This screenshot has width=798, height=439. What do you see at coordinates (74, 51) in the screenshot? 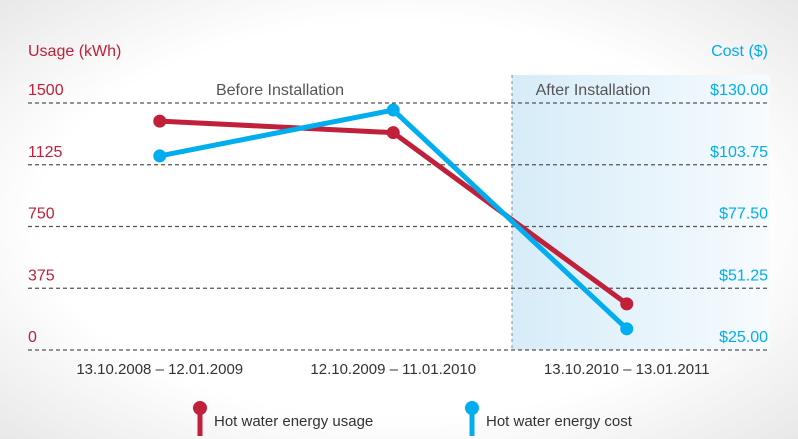
I see `y-axis-label: Usage (kWh)` at bounding box center [74, 51].